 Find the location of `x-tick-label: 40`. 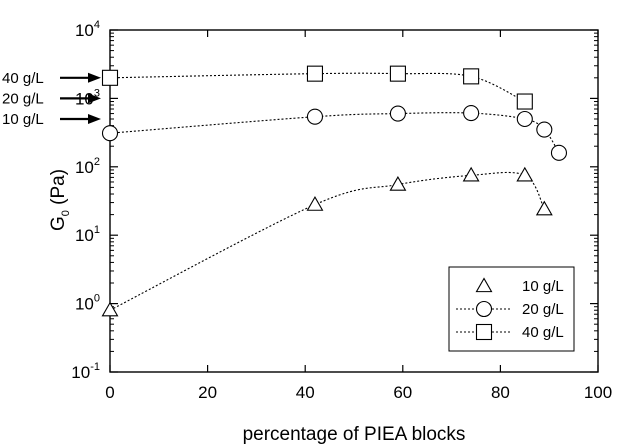

x-tick-label: 40 is located at coordinates (305, 392).